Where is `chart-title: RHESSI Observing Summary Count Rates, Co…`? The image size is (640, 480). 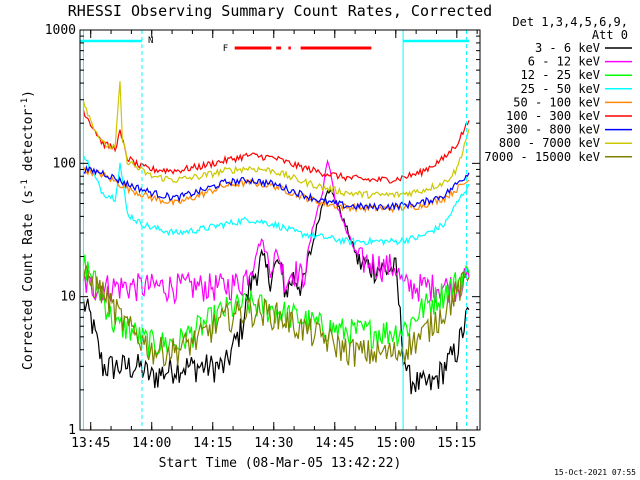 chart-title: RHESSI Observing Summary Count Rates, Co… is located at coordinates (280, 11).